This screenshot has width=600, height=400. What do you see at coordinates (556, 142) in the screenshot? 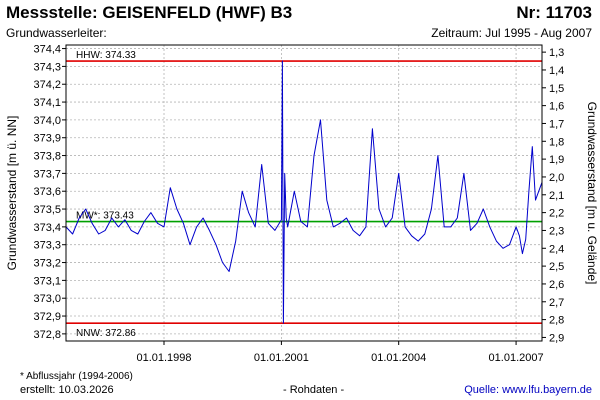
I see `y2-tick-label: 1,8` at bounding box center [556, 142].